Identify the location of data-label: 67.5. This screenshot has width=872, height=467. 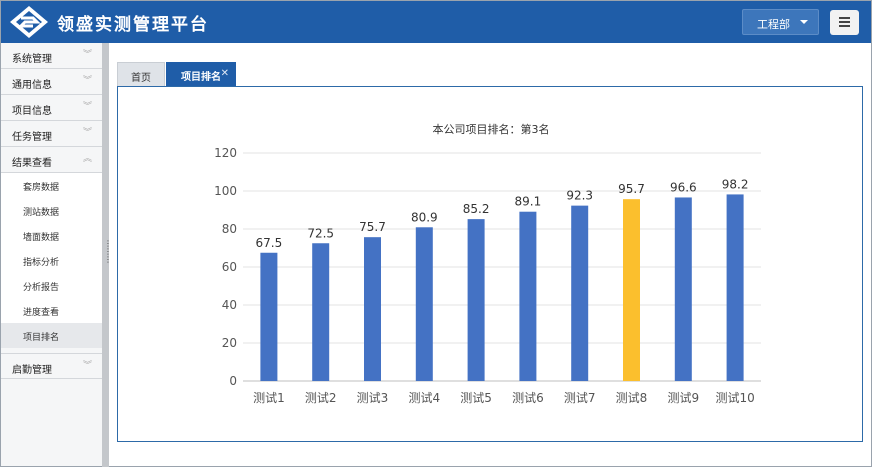
(269, 243).